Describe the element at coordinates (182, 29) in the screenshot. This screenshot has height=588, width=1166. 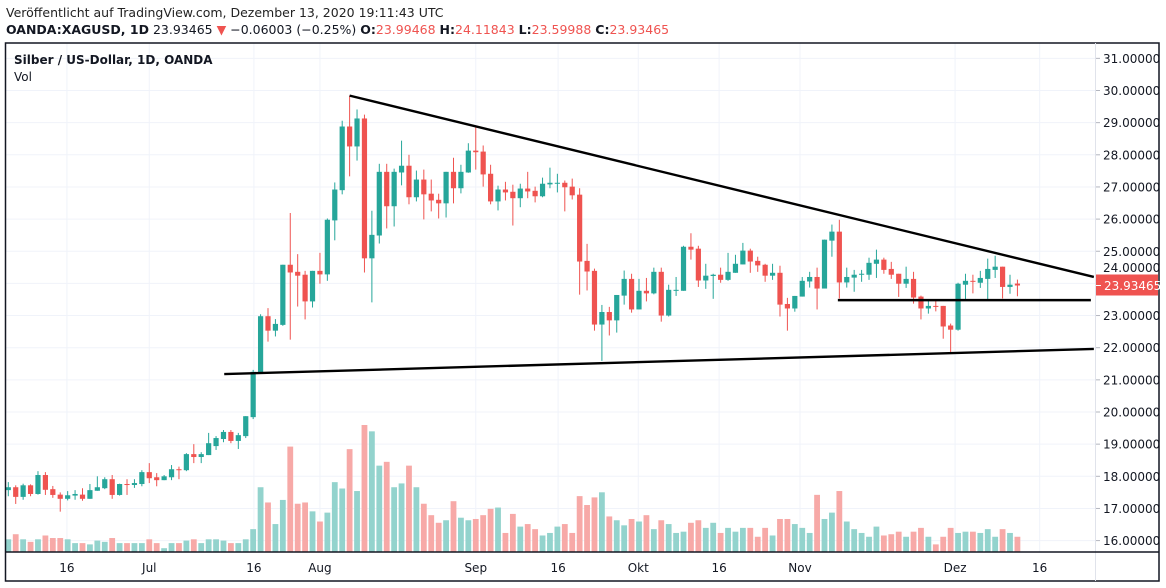
I see `last-price: 23.93465` at that location.